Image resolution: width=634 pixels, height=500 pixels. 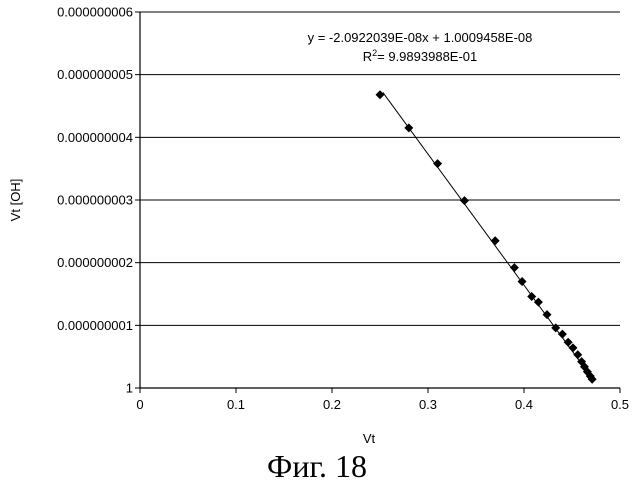 I want to click on y-axis-label: Vt [OH], so click(x=15, y=200).